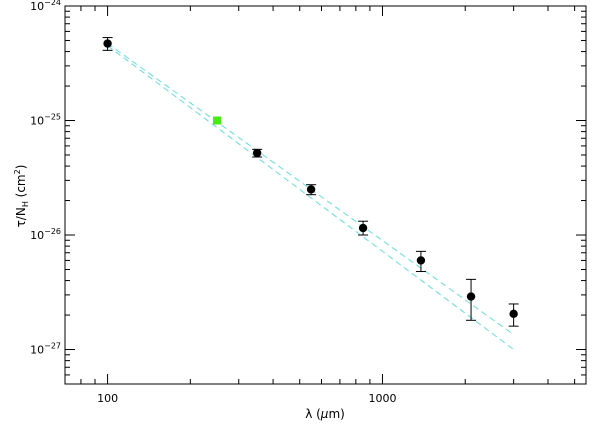 The image size is (600, 425). I want to click on x-axis-label: λ (μm), so click(325, 414).